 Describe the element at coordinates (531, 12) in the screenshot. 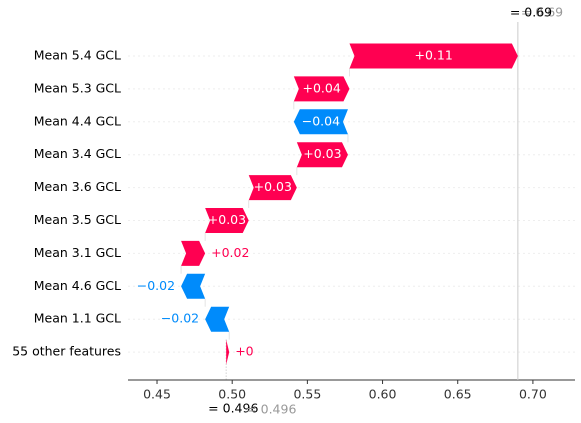

I see `output-value-label: = 0.69` at that location.